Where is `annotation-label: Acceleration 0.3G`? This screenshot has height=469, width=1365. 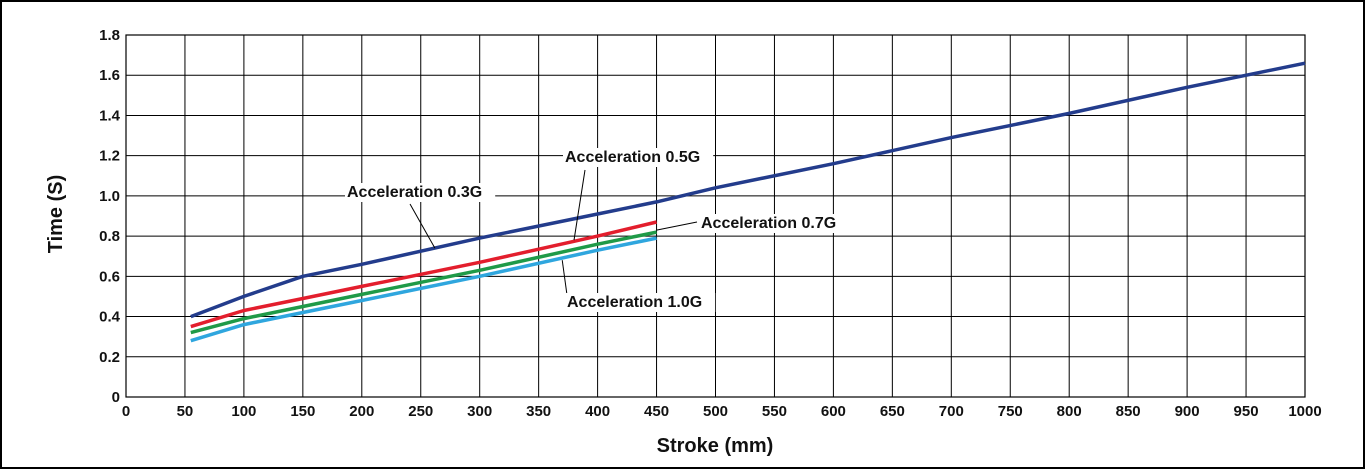 annotation-label: Acceleration 0.3G is located at coordinates (414, 192).